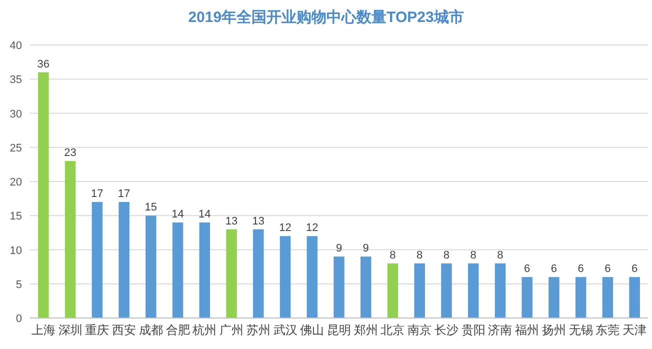 This screenshot has height=349, width=652. Describe the element at coordinates (70, 153) in the screenshot. I see `data-label: 23` at that location.